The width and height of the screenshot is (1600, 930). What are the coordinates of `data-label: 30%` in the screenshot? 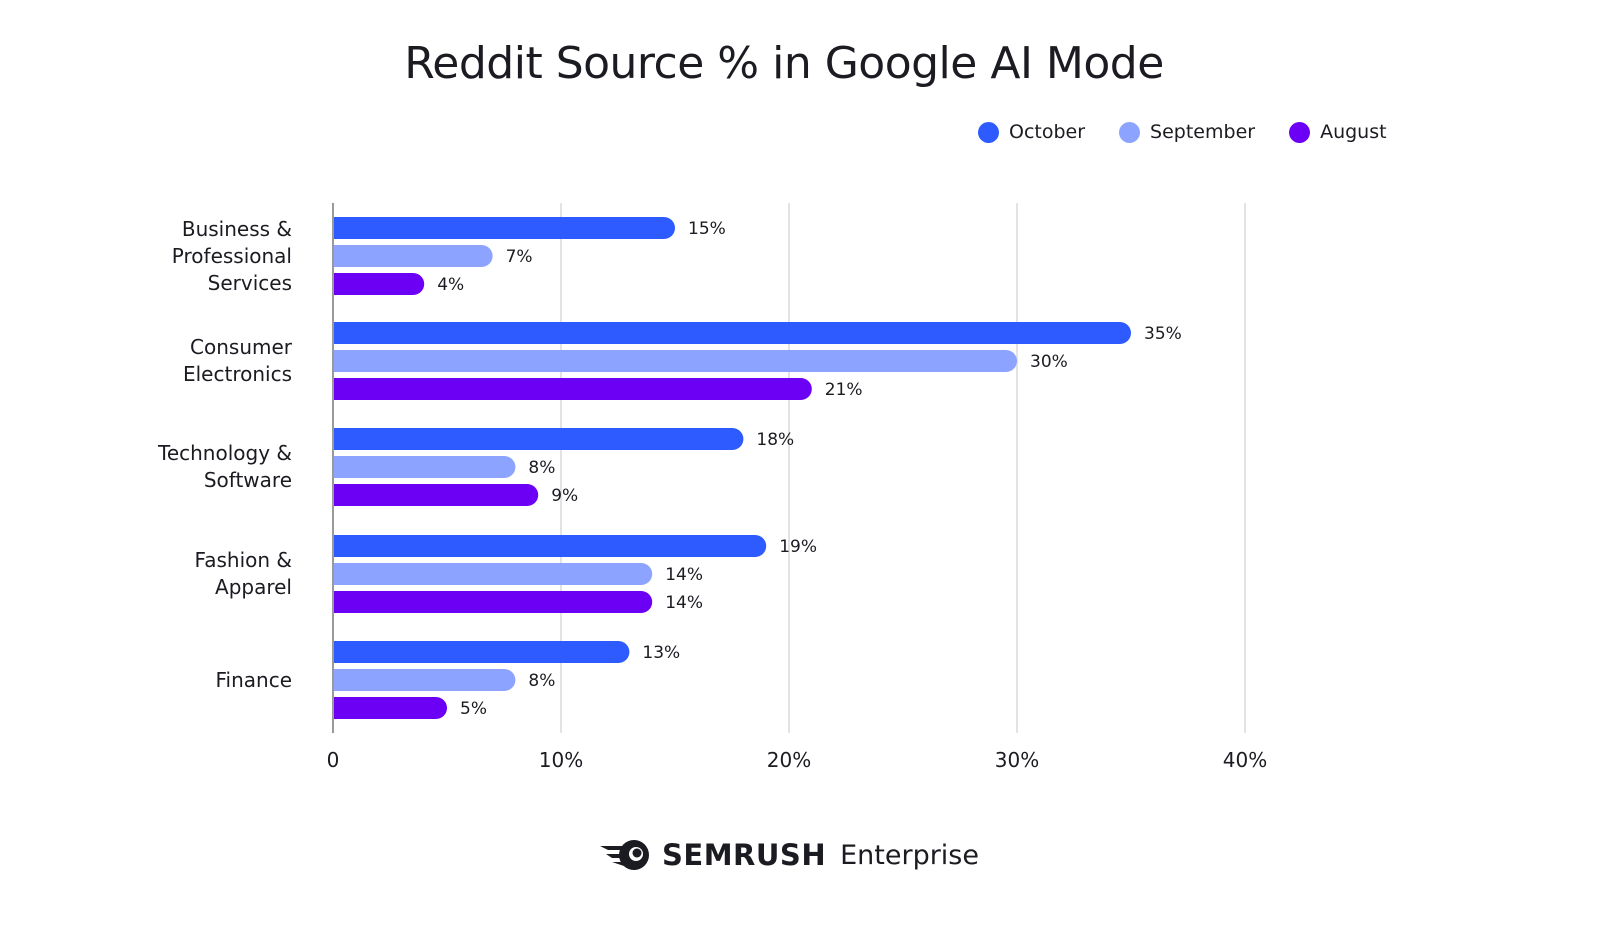 It's located at (1049, 362).